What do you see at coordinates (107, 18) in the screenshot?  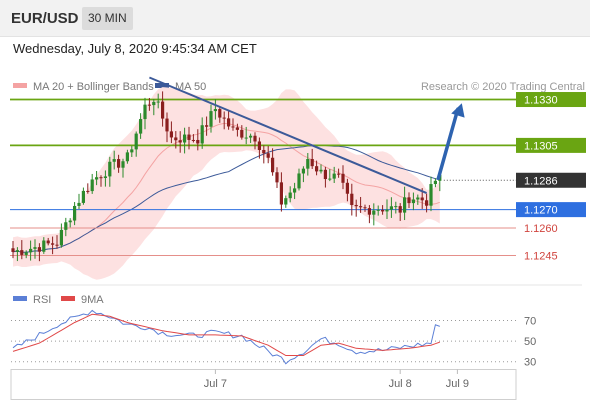 I see `timeframe-badge: 30 MIN` at bounding box center [107, 18].